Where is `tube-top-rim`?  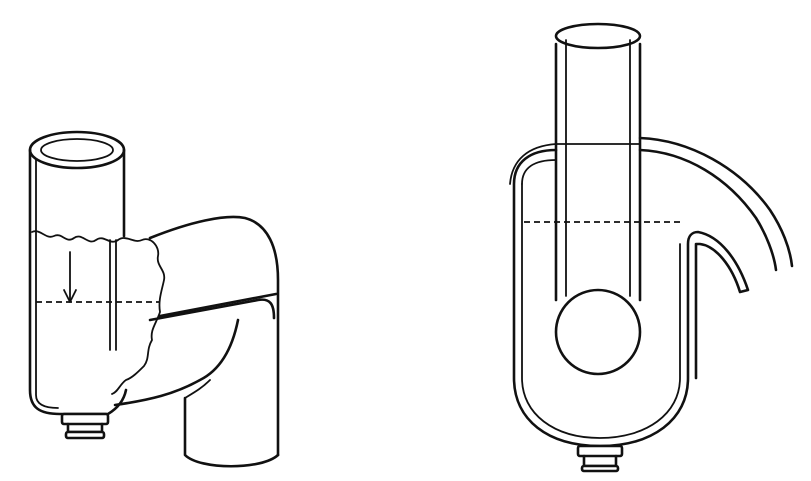 tube-top-rim is located at coordinates (77, 150).